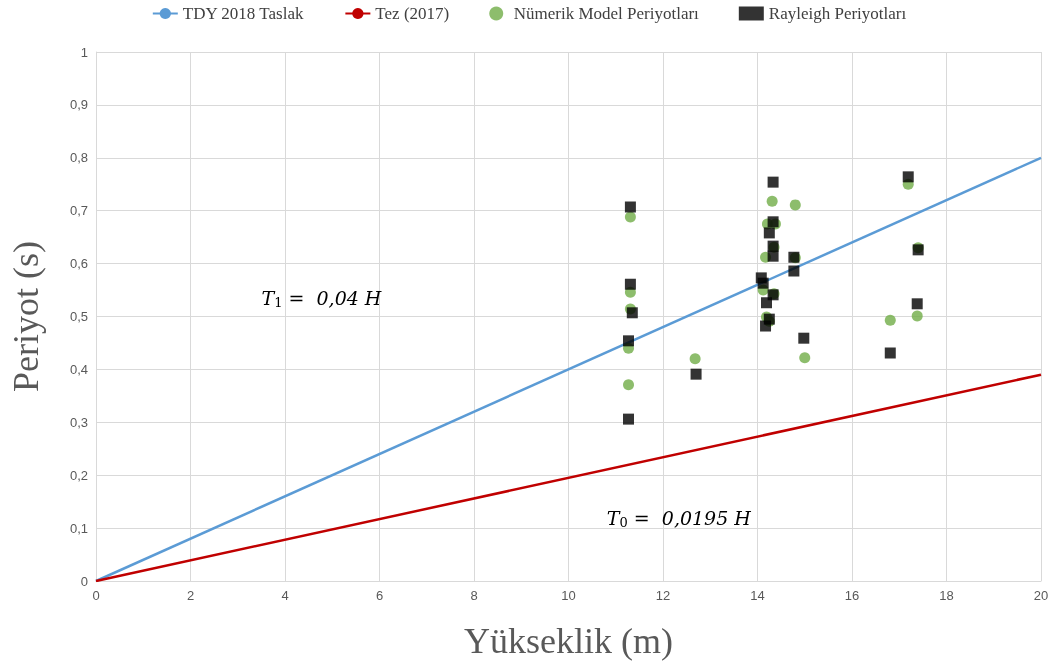 Image resolution: width=1058 pixels, height=666 pixels. I want to click on y-axis-title: Periyot (s), so click(26, 316).